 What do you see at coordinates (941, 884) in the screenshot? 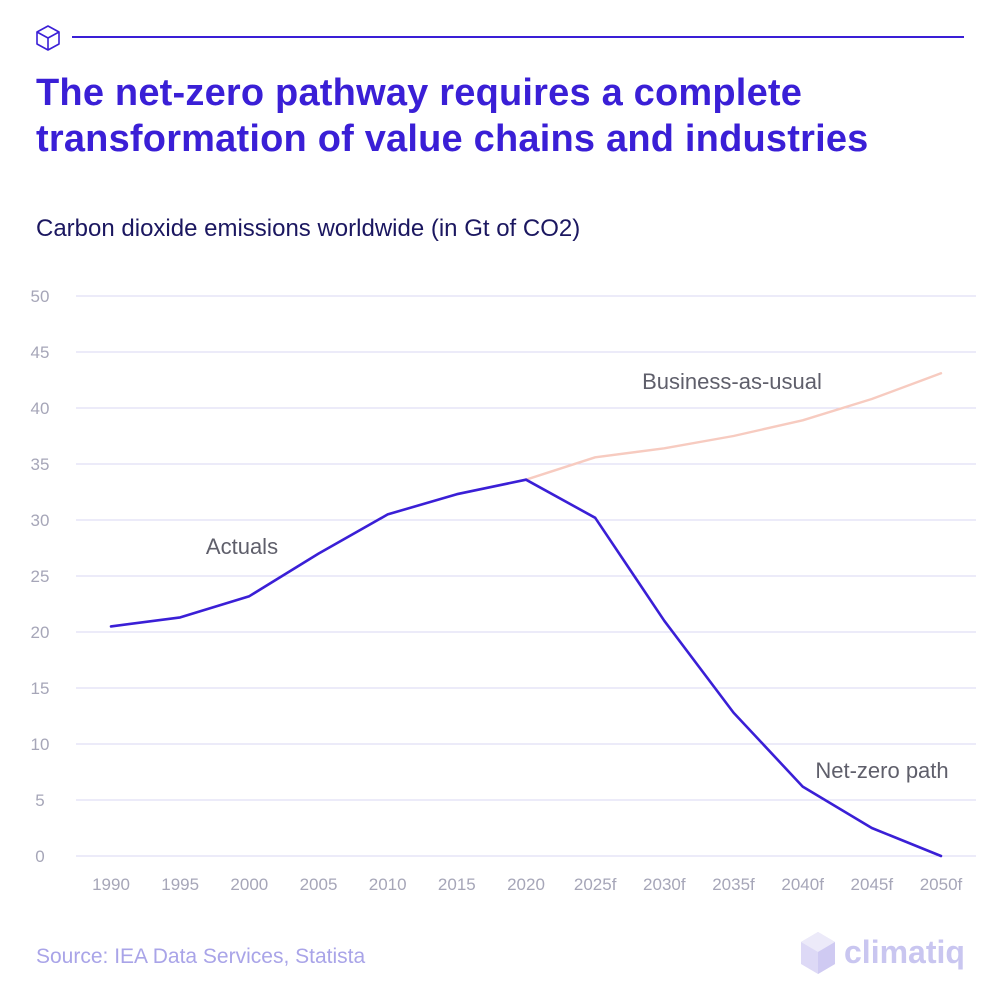
I see `x-tick-label: 2050f` at bounding box center [941, 884].